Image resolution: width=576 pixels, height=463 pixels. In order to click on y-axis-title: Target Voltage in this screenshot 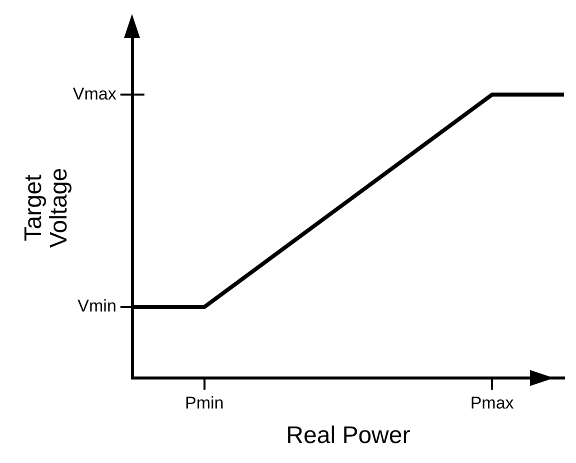, I will do `click(46, 208)`.